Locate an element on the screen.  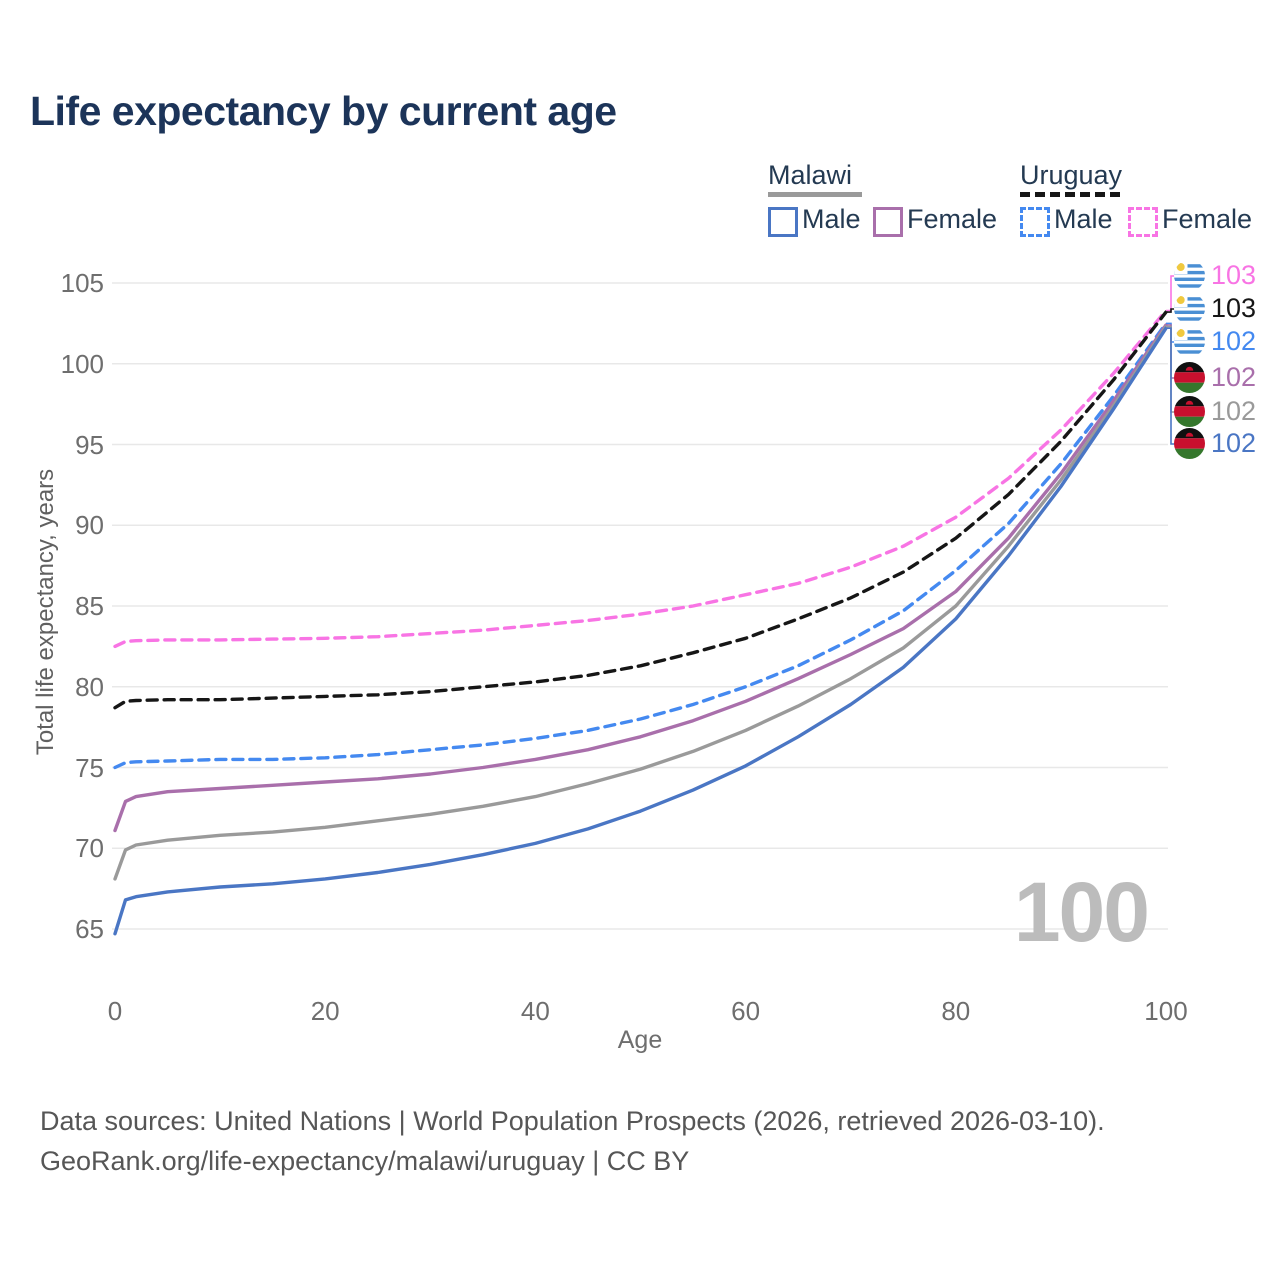
legend-underline-malawi is located at coordinates (815, 194).